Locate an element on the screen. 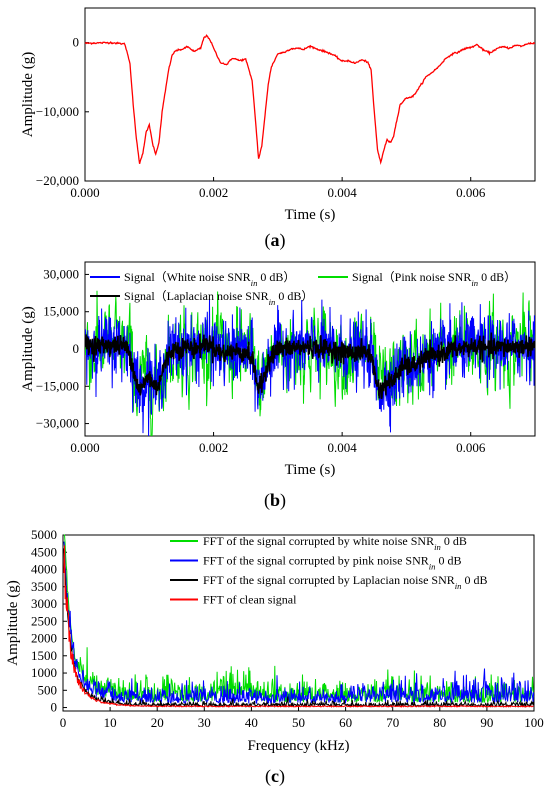 The width and height of the screenshot is (550, 795). series-line-clean is located at coordinates (310, 99).